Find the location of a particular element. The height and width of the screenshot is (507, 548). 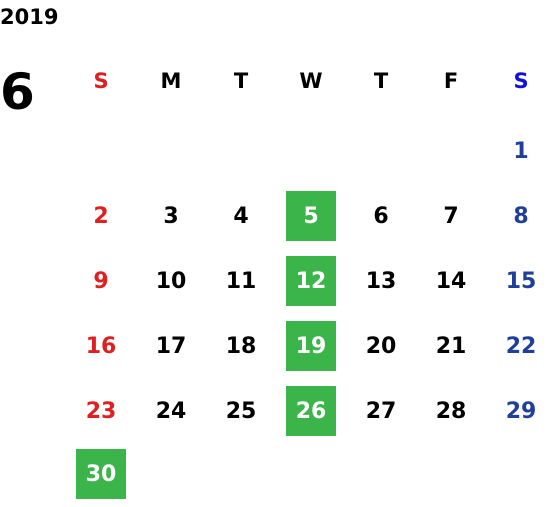

day-cell: 24 is located at coordinates (171, 411).